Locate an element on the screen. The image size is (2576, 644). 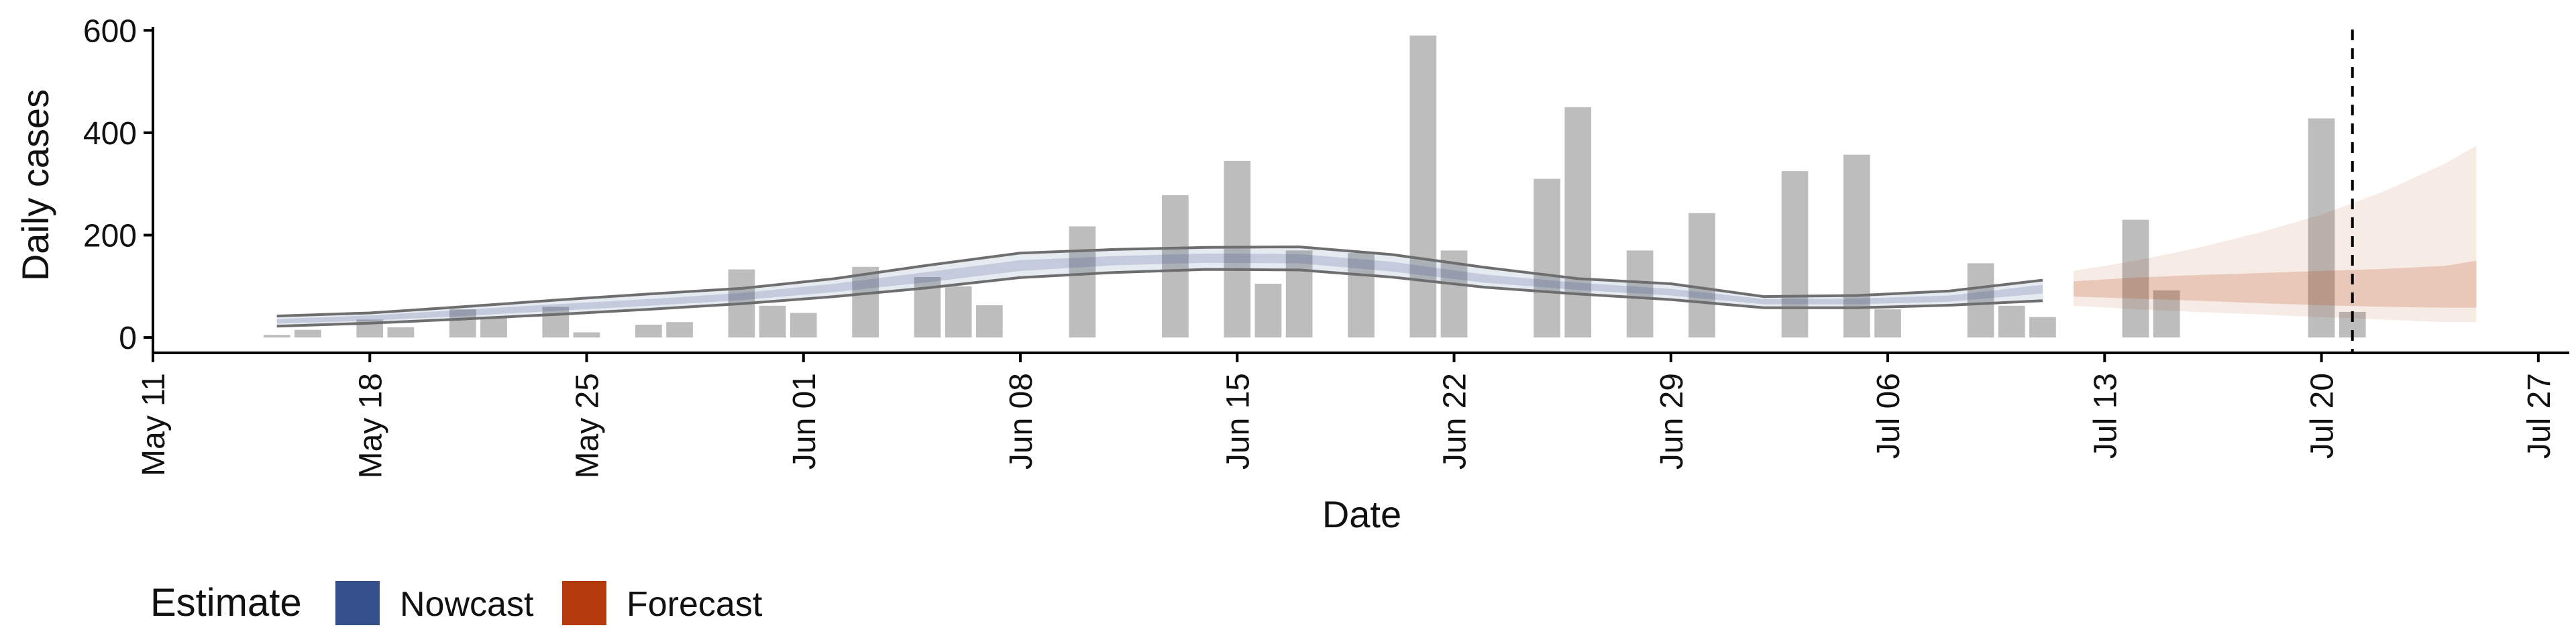
x-tick-label-2020-07-13: Jul 13 is located at coordinates (2105, 416).